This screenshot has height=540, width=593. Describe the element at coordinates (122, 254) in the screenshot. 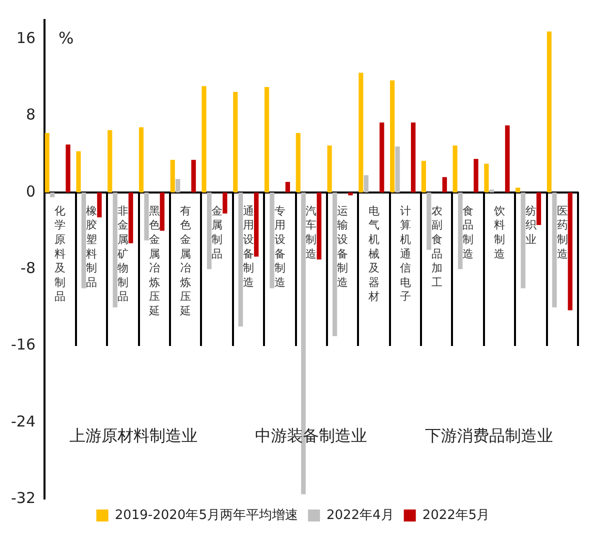

I see `x-tick-label: 非金属矿物制品` at that location.